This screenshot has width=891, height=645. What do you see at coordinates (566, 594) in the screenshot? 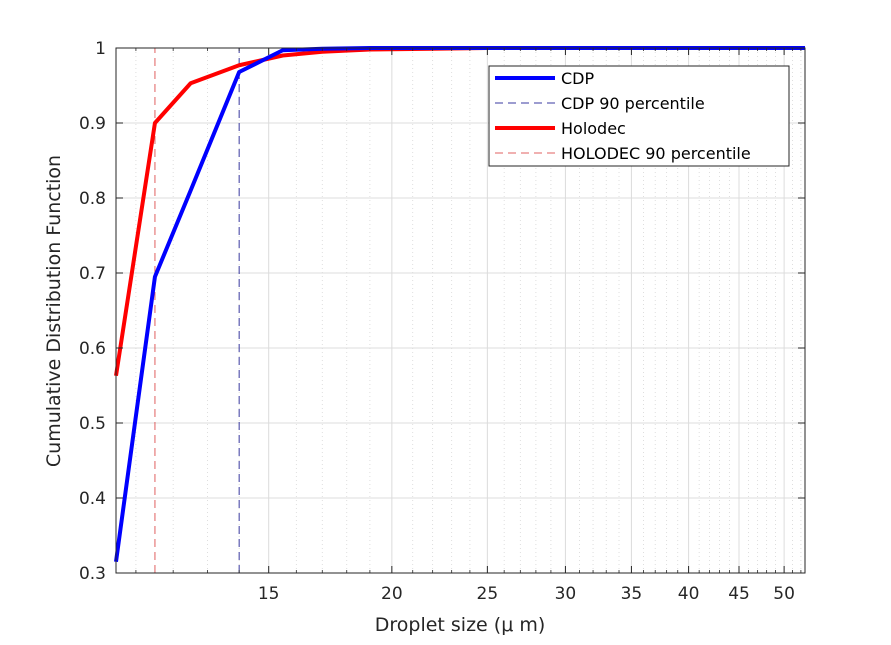
I see `x-tick-label: 30` at bounding box center [566, 594].